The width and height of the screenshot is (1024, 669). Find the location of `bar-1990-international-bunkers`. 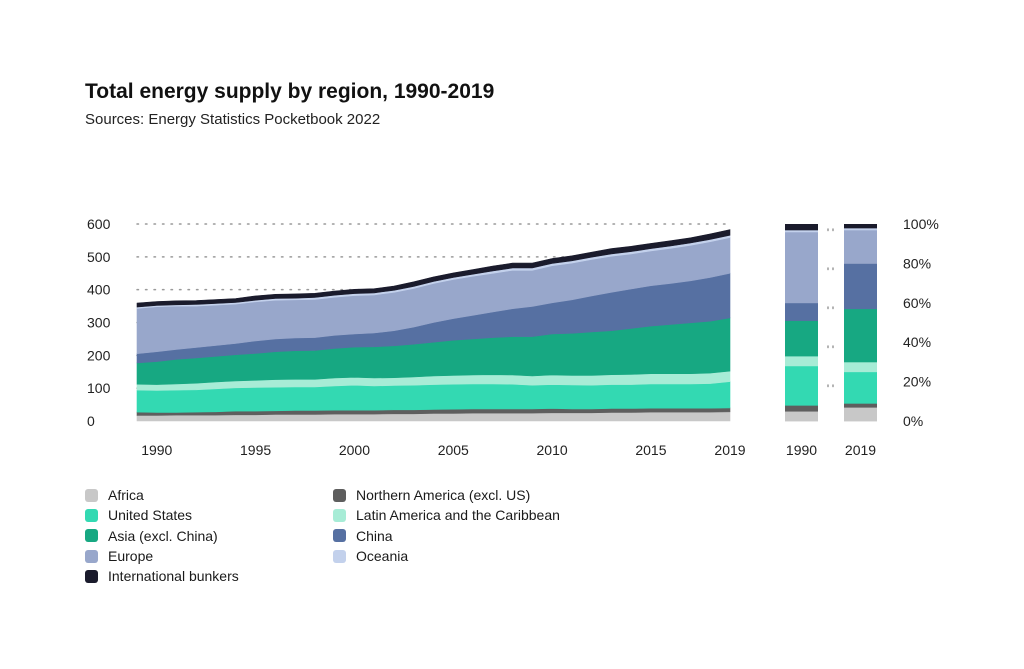

bar-1990-international-bunkers is located at coordinates (801, 227).